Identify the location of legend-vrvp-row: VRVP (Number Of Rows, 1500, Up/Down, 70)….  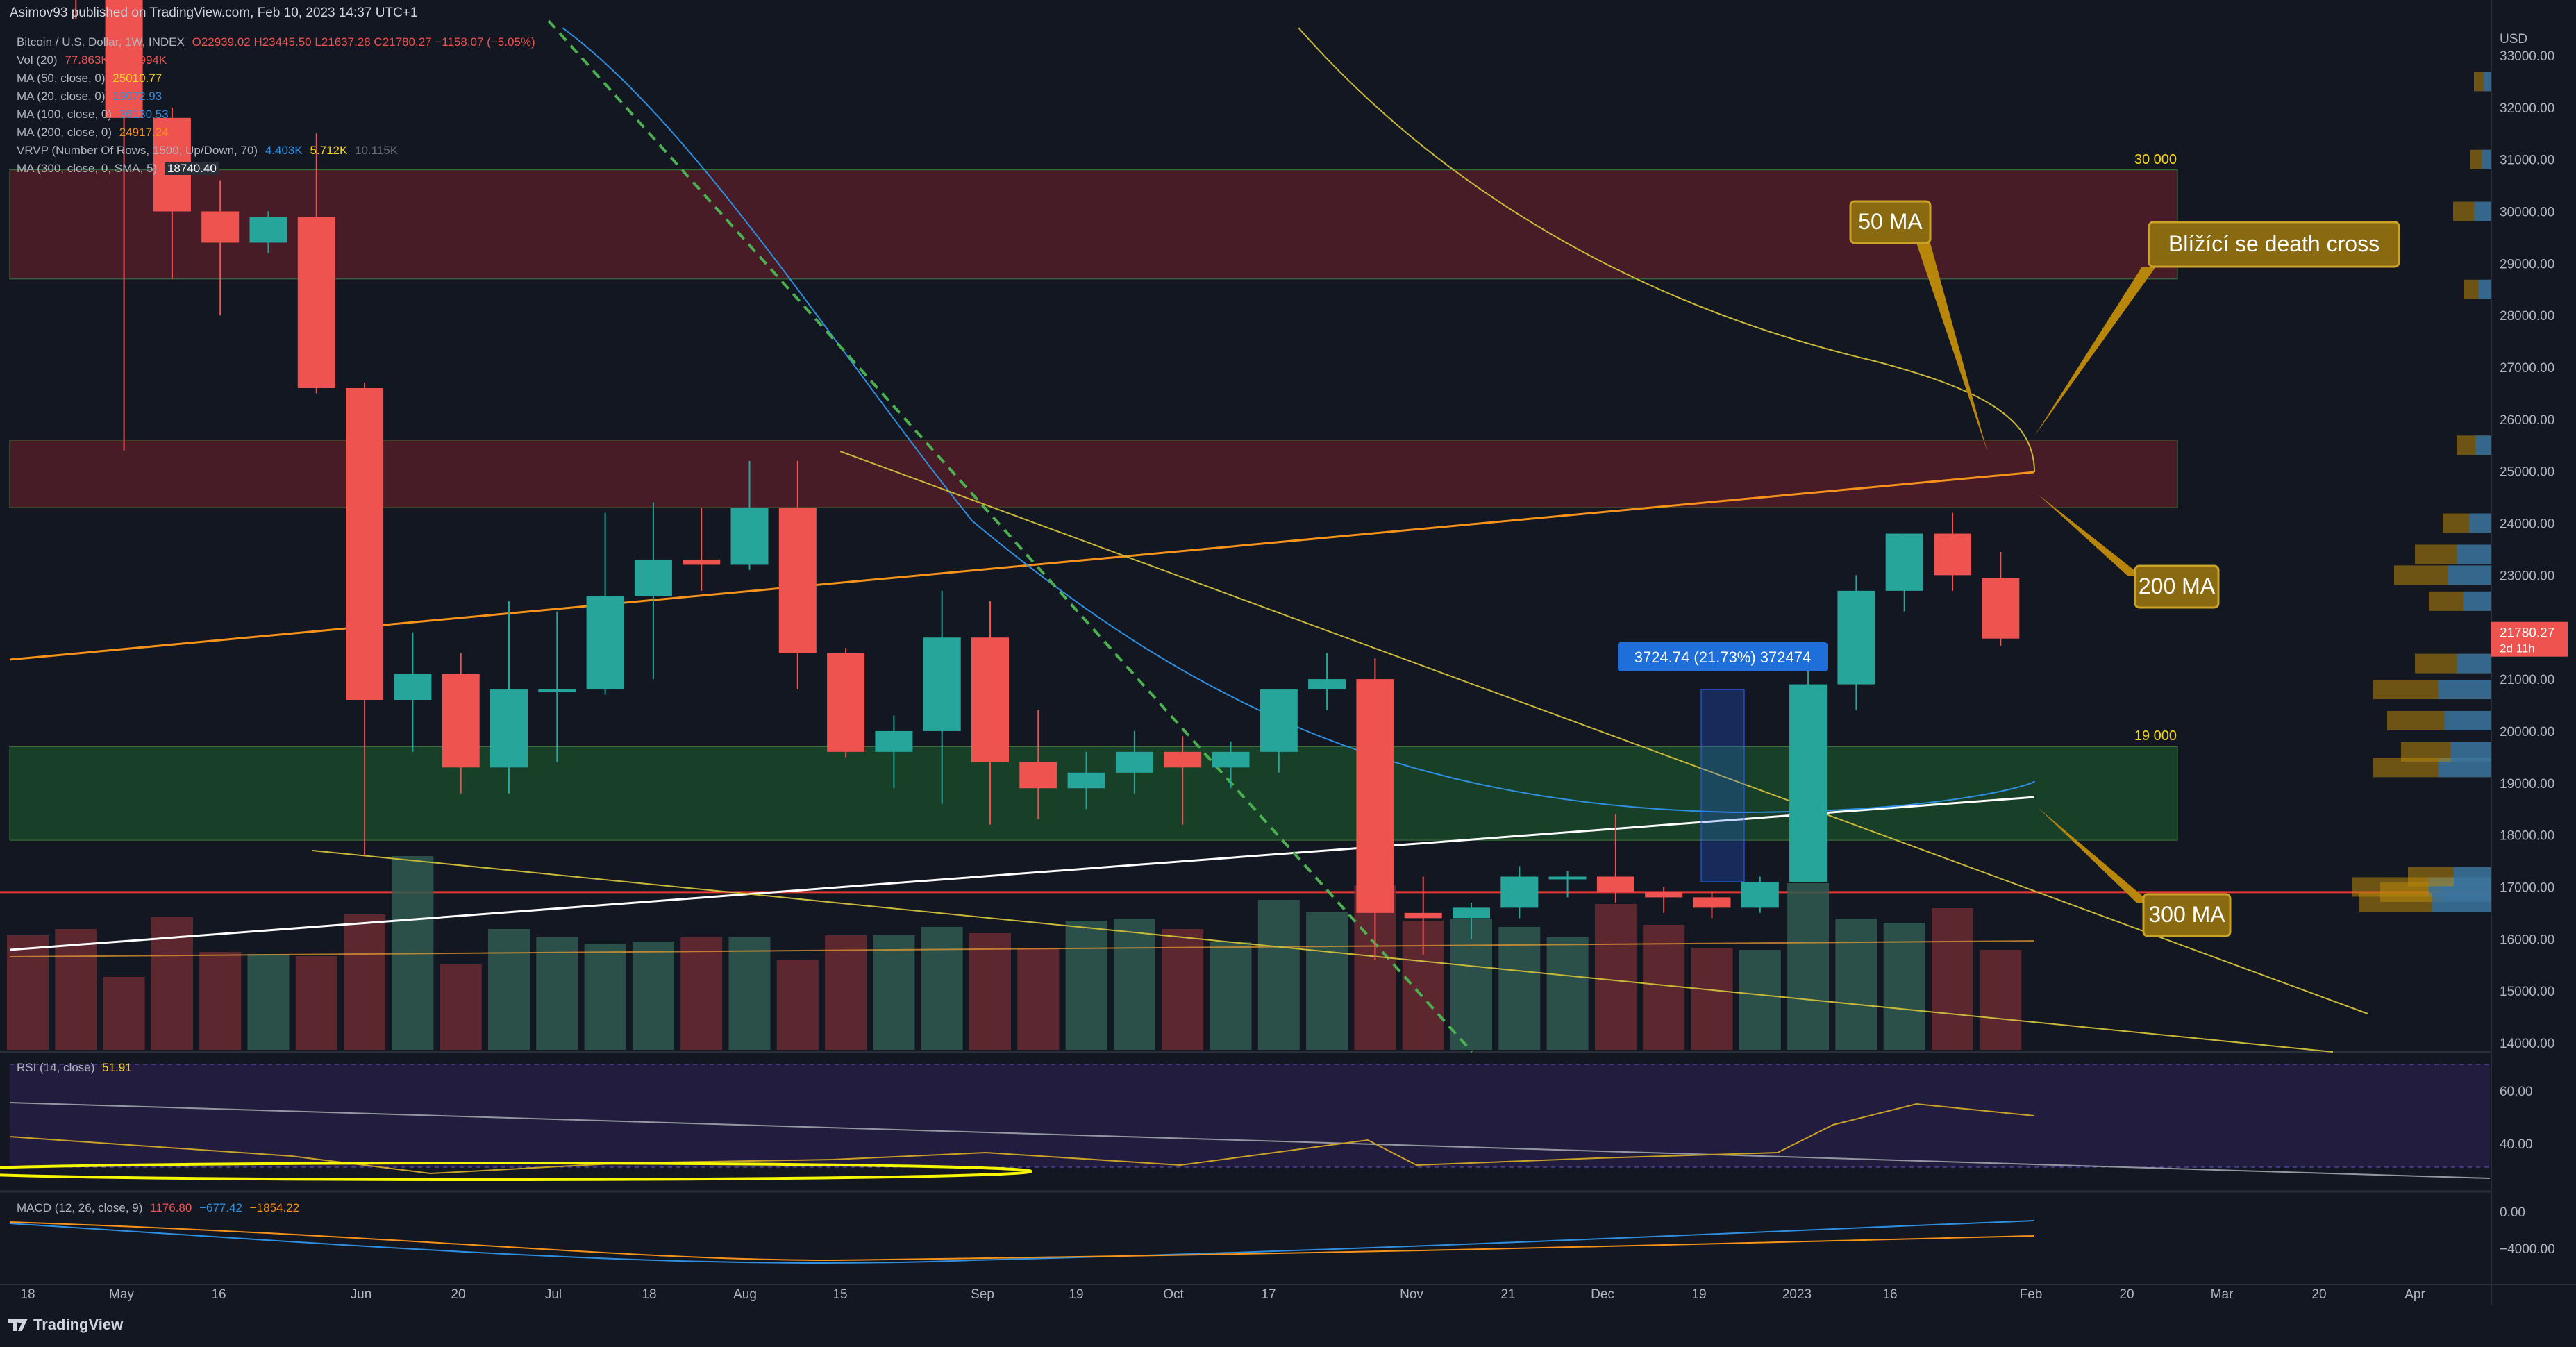
(276, 151).